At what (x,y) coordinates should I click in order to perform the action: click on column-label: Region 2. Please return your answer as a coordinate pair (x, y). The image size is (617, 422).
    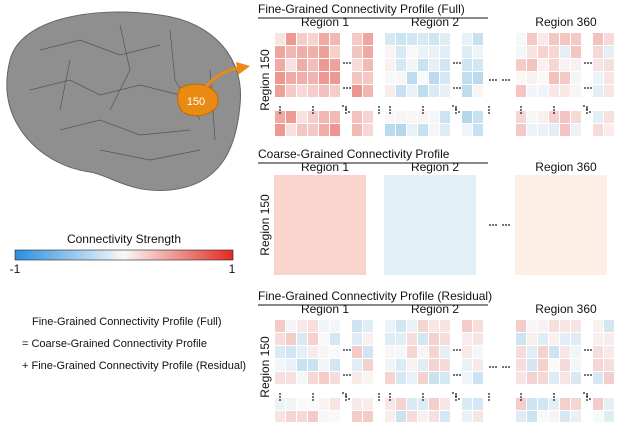
    Looking at the image, I should click on (435, 309).